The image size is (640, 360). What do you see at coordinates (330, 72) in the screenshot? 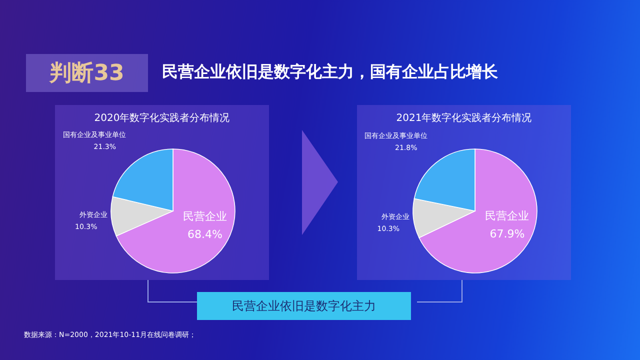
I see `text: 民营企业依旧是数字化主力，国有企业占比增长` at bounding box center [330, 72].